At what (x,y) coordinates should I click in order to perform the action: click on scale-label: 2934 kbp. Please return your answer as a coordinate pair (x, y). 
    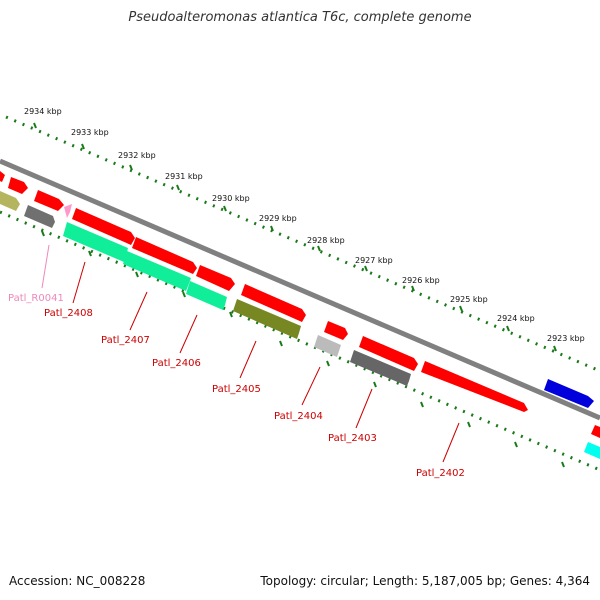
    Looking at the image, I should click on (43, 111).